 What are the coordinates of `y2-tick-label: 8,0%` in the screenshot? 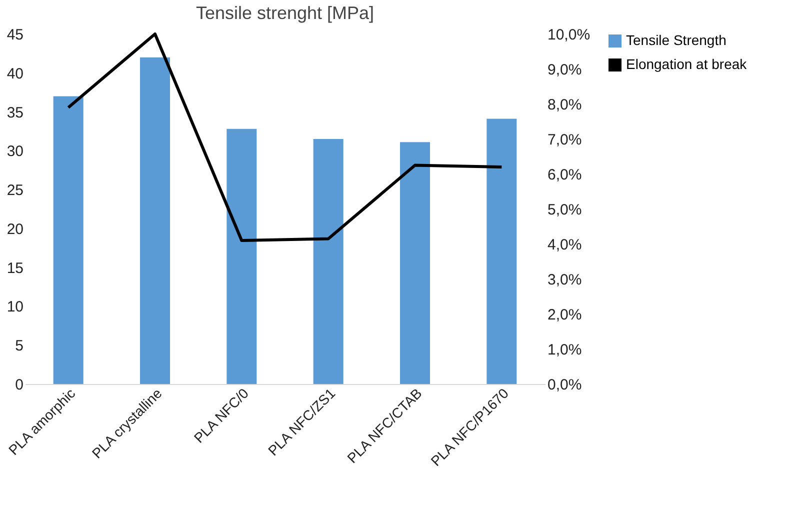 It's located at (565, 105).